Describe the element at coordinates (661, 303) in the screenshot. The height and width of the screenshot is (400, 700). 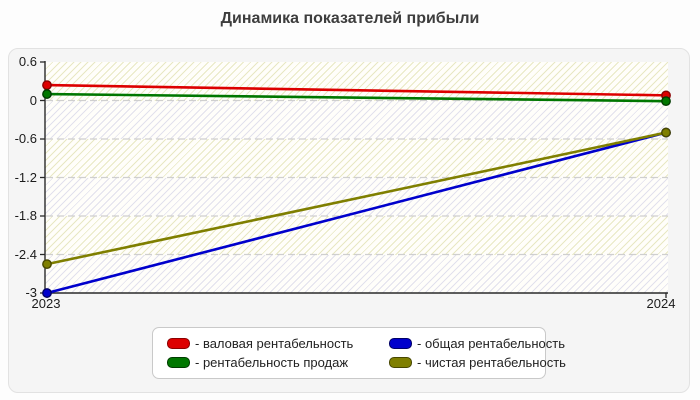
I see `x-axis-tick-label-2024: 2024` at that location.